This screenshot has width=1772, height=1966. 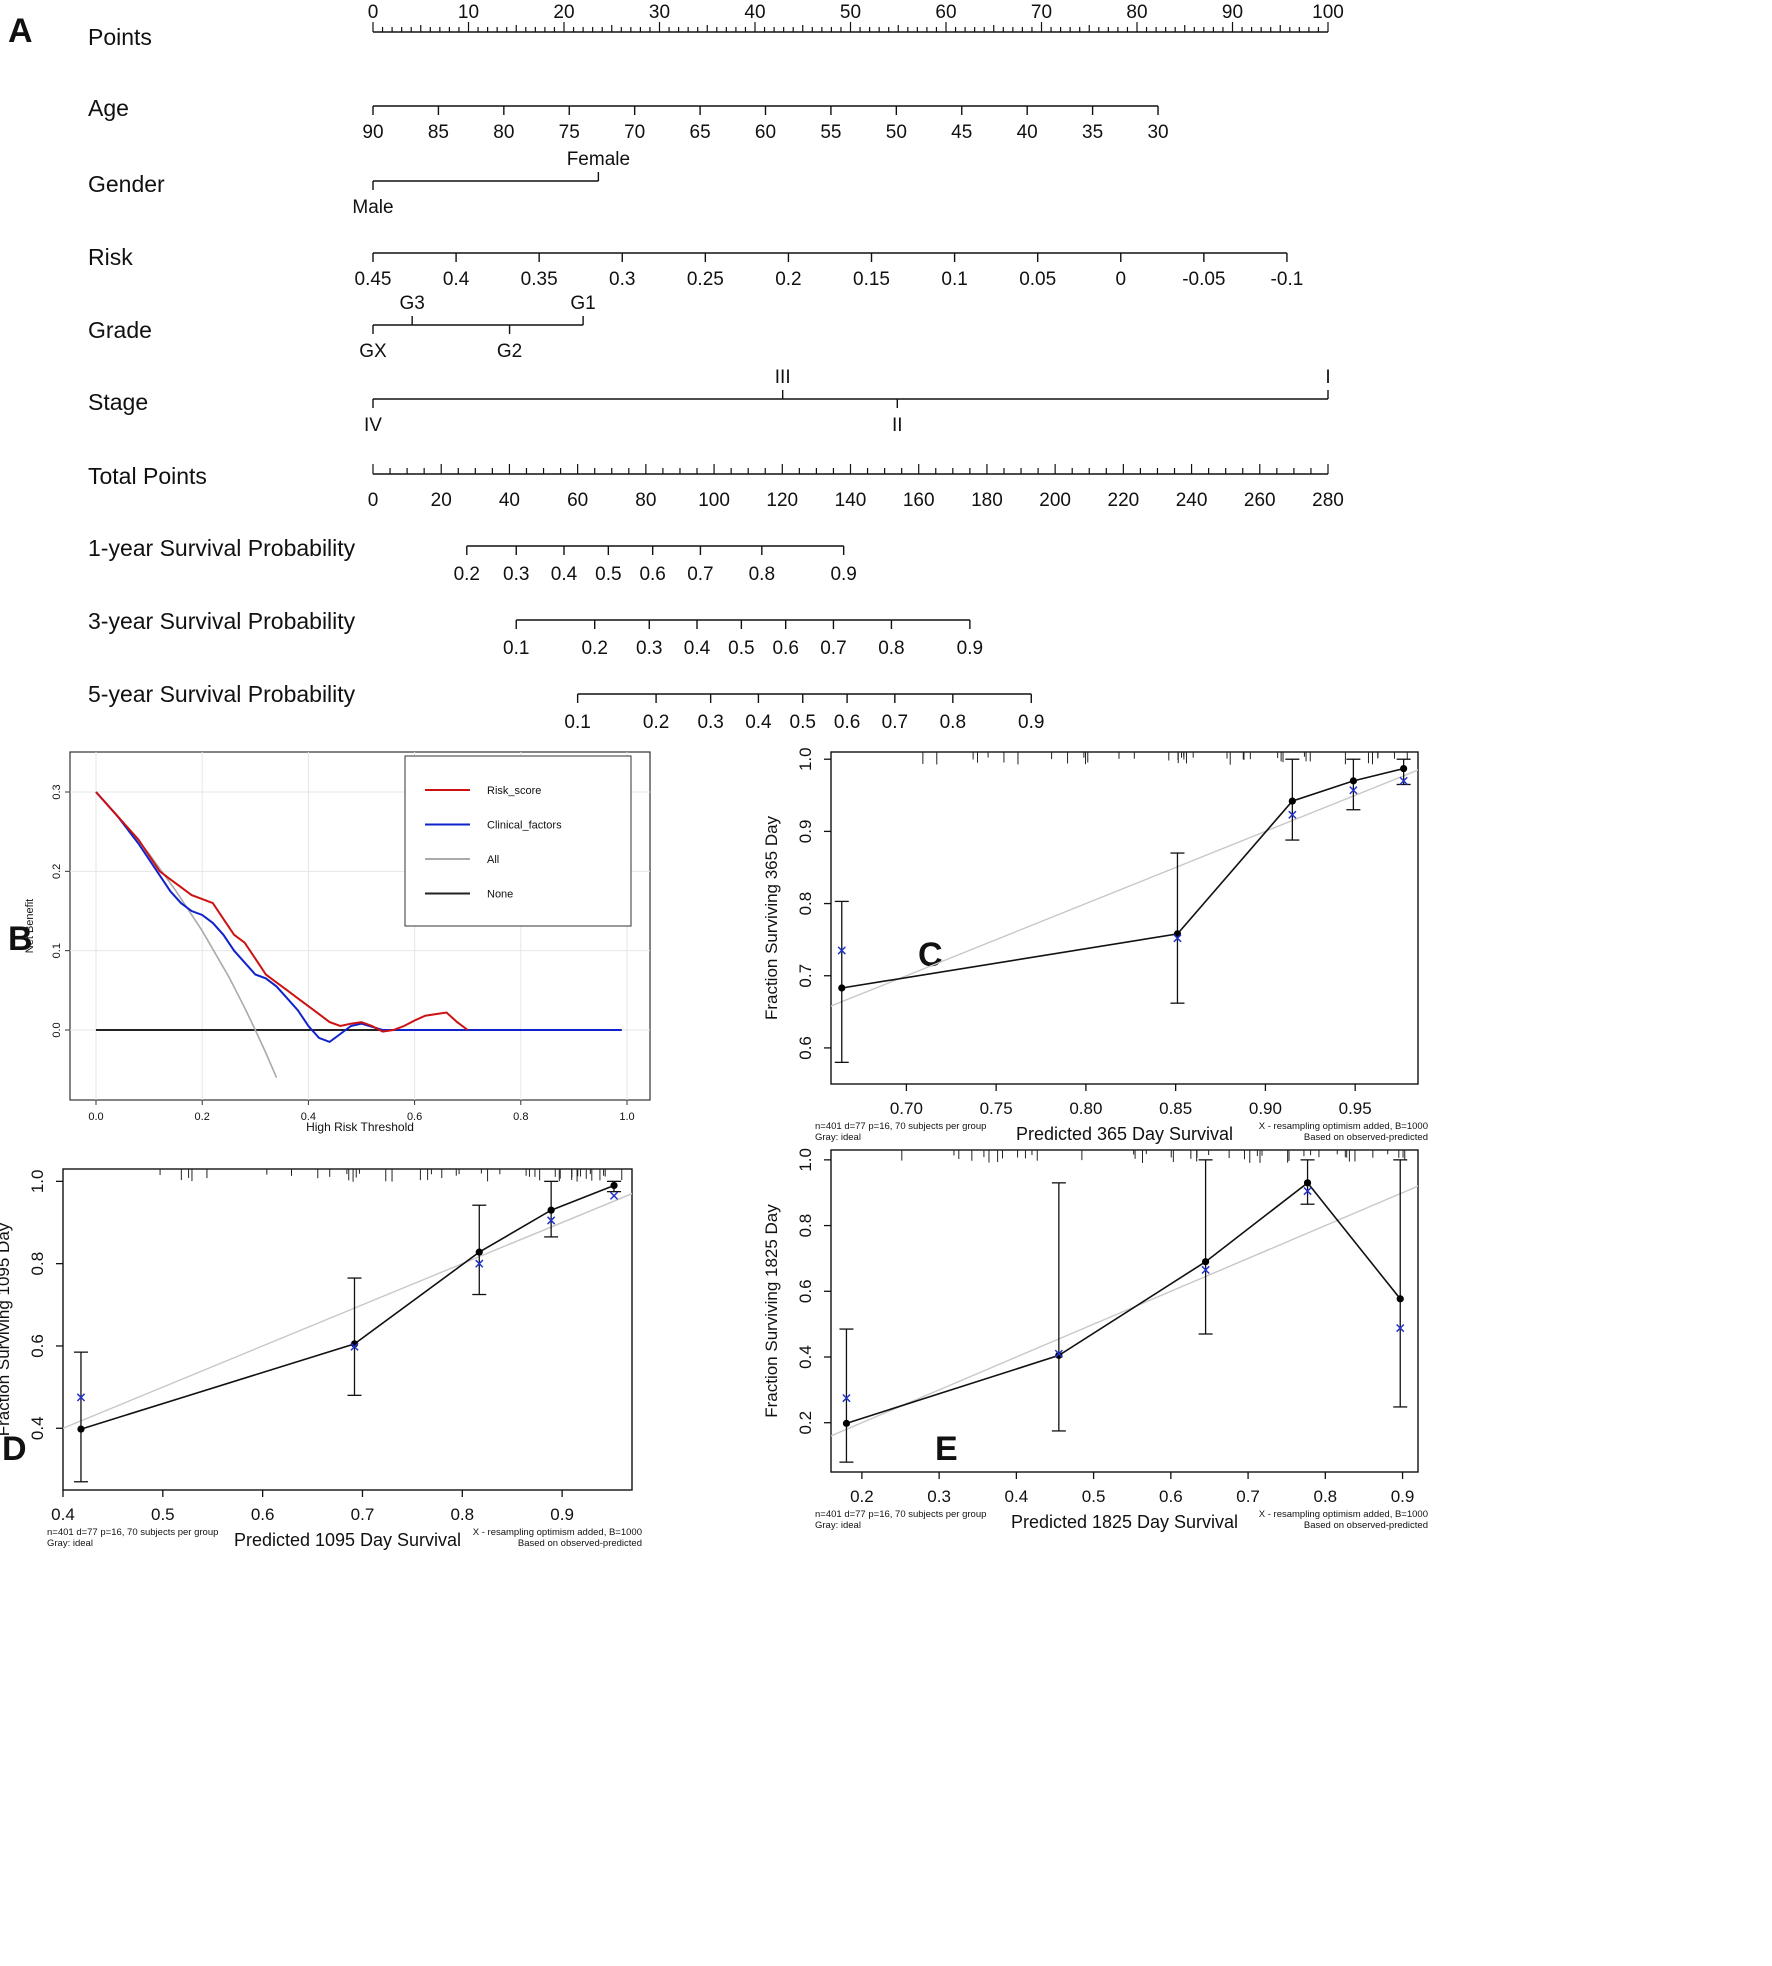 What do you see at coordinates (411, 303) in the screenshot?
I see `scale-tick-label: G3` at bounding box center [411, 303].